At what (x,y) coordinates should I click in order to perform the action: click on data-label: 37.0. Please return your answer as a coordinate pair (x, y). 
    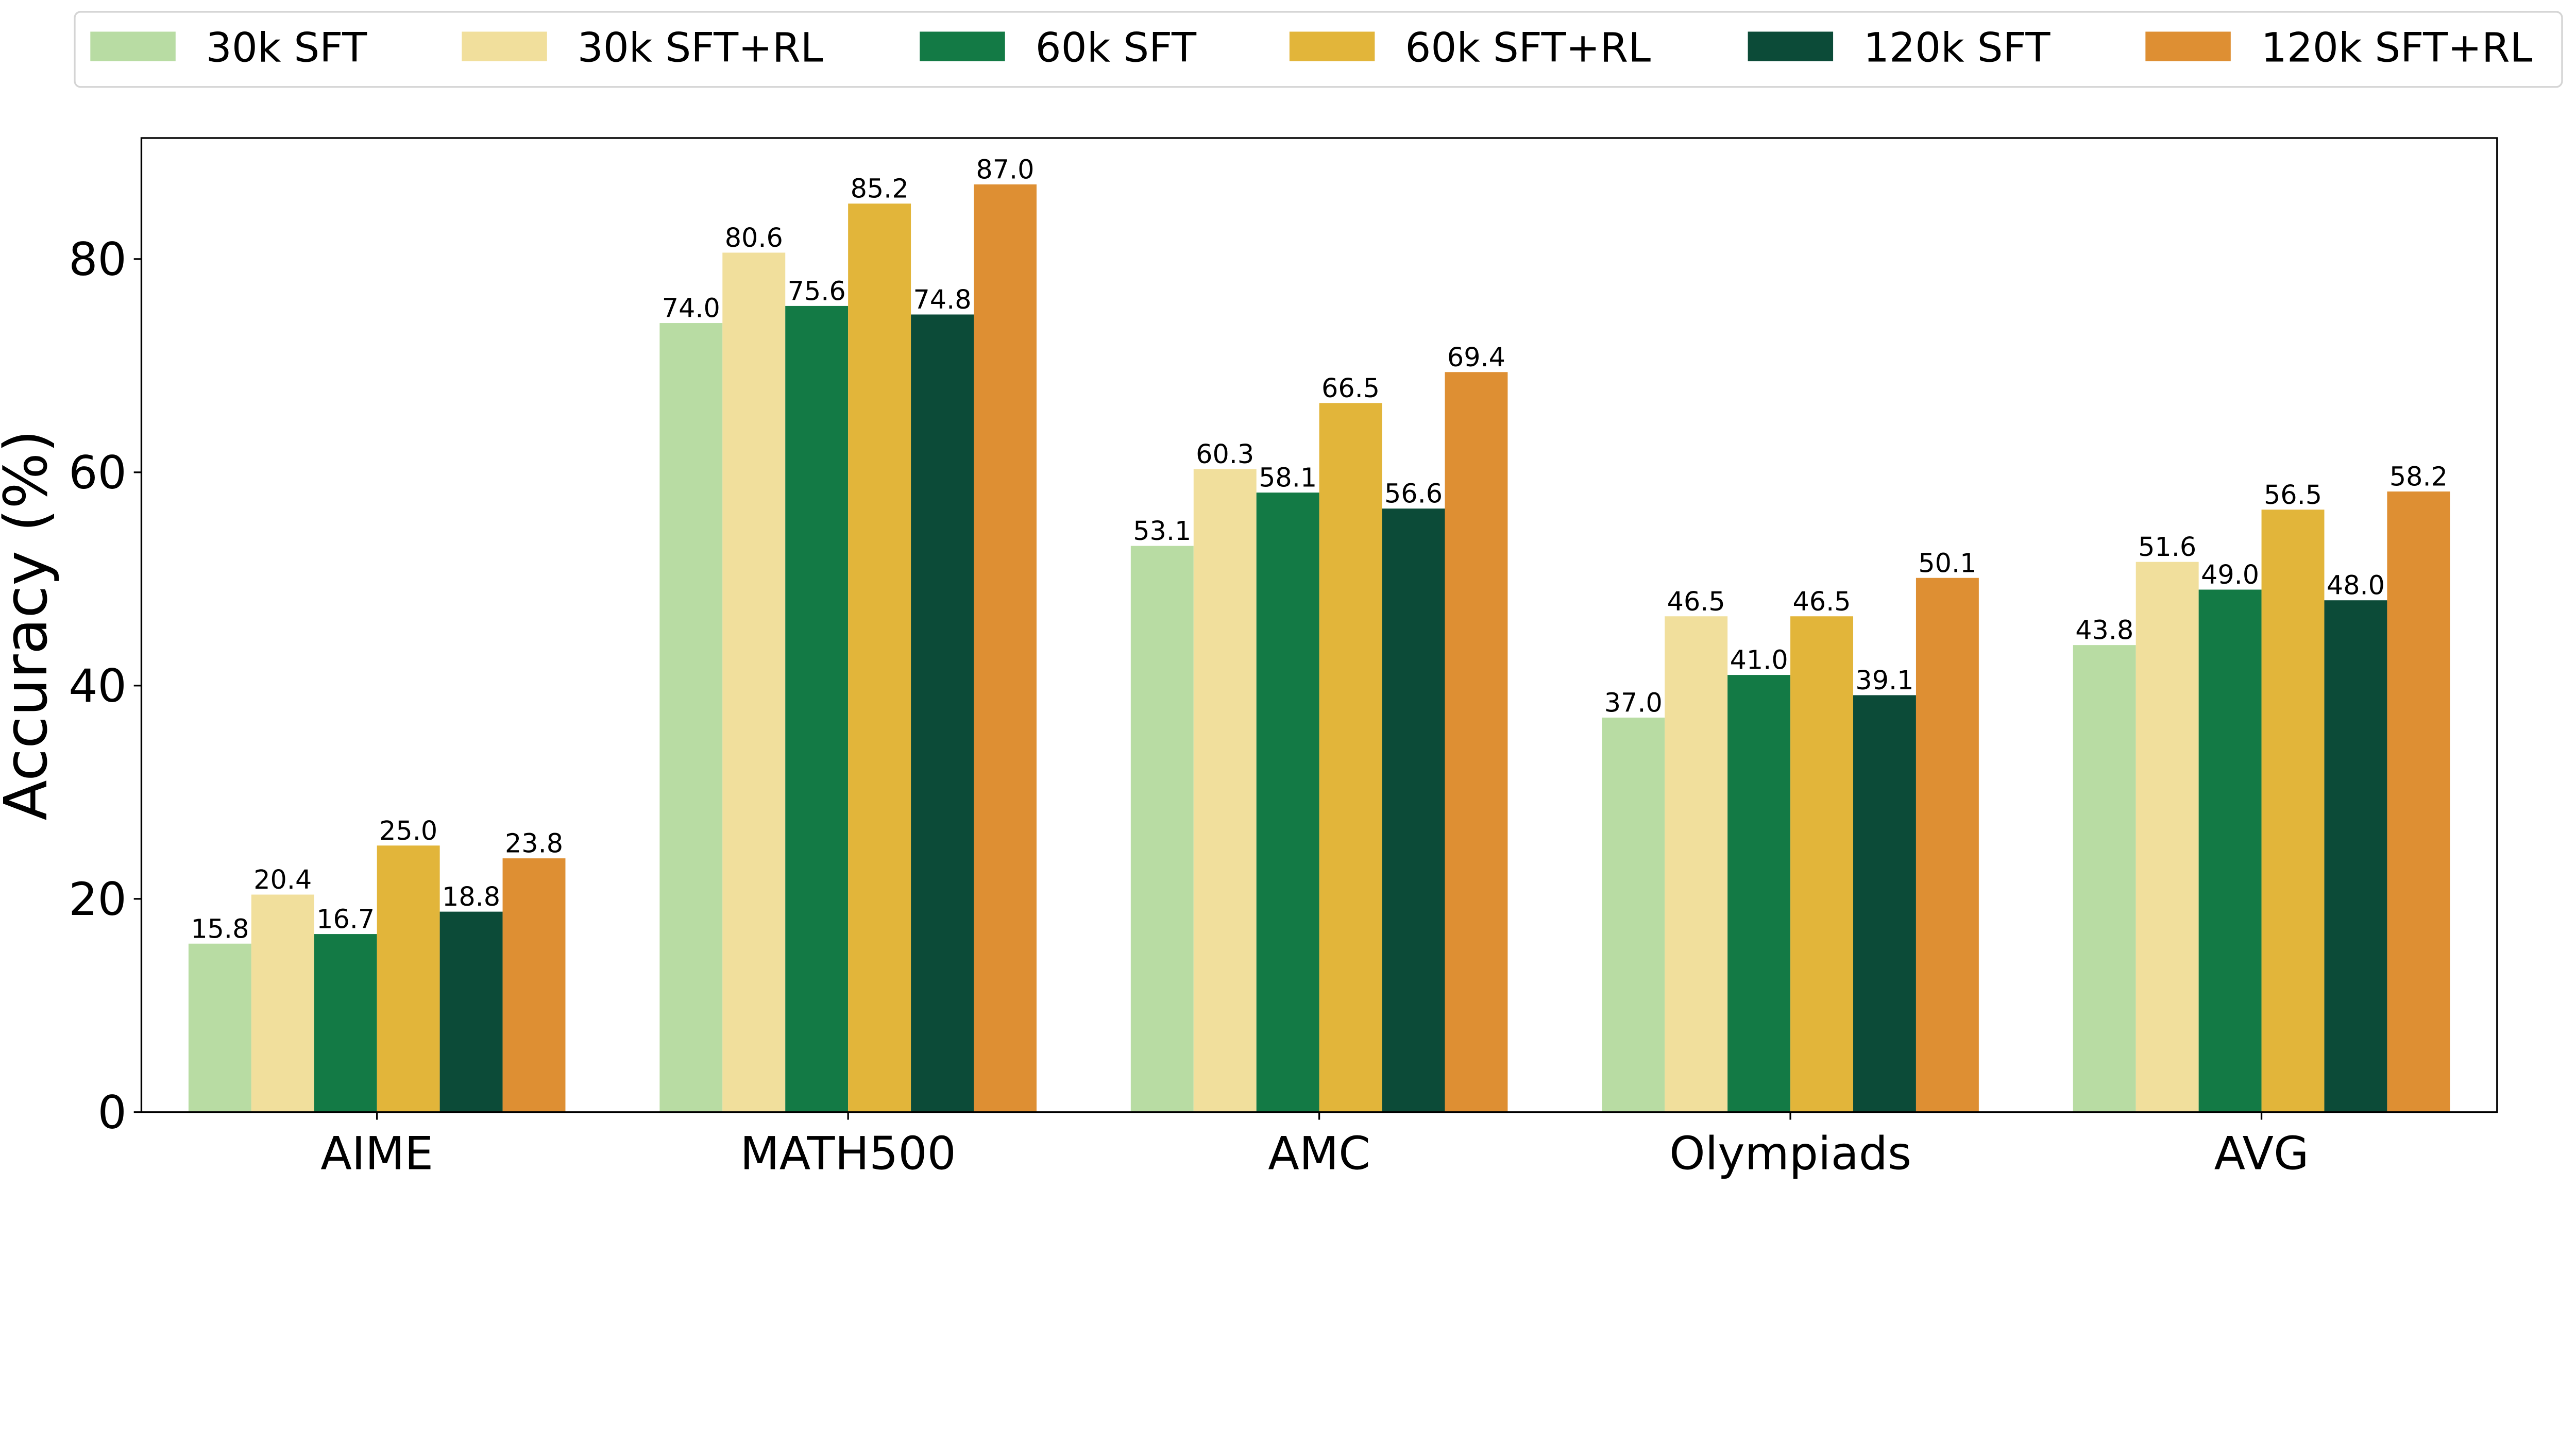
    Looking at the image, I should click on (1633, 703).